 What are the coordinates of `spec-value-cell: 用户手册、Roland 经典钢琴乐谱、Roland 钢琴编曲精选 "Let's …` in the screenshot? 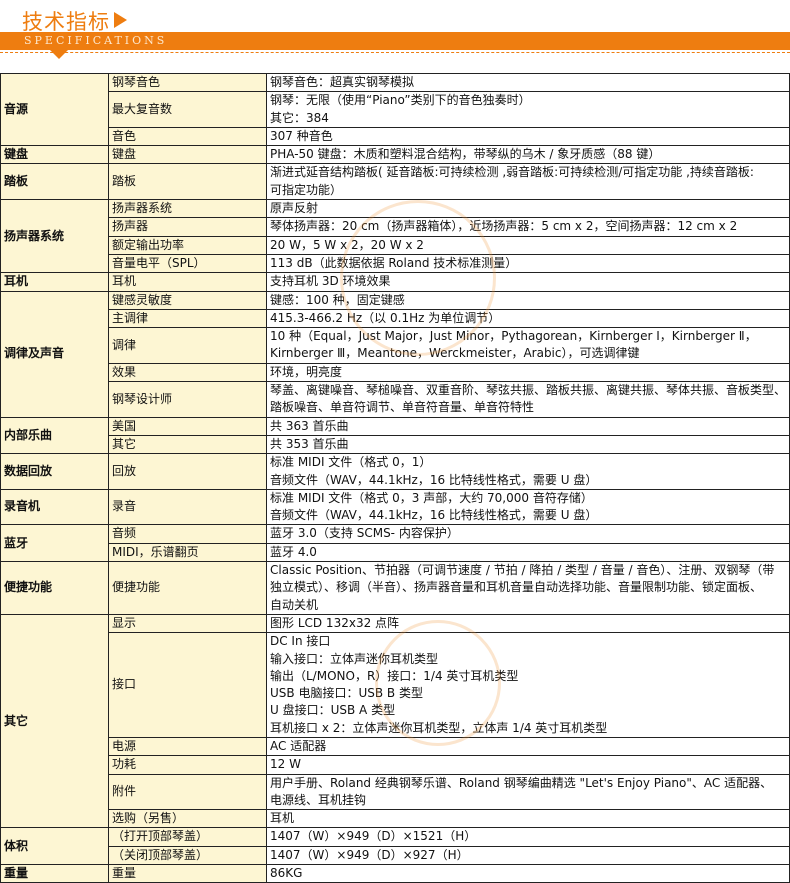 It's located at (528, 792).